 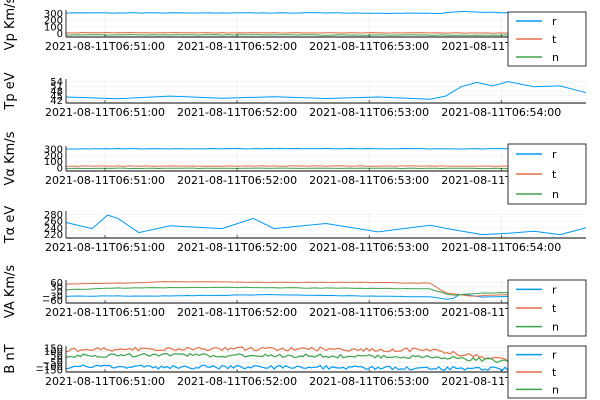 I want to click on y-tick-label: 50, so click(x=56, y=356).